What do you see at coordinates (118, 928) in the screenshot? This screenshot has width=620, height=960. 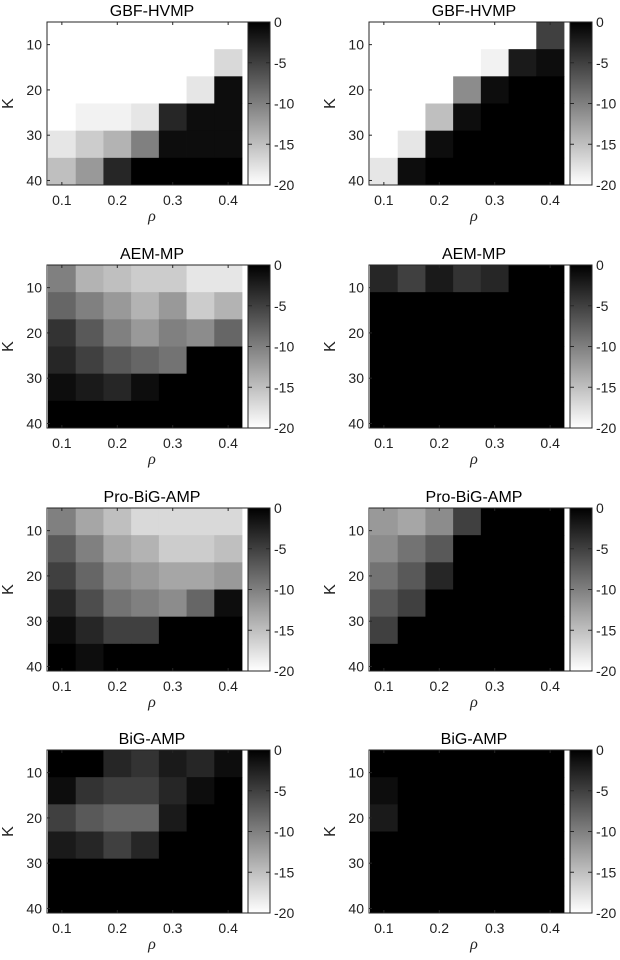 I see `x-tick-label: 0.2` at bounding box center [118, 928].